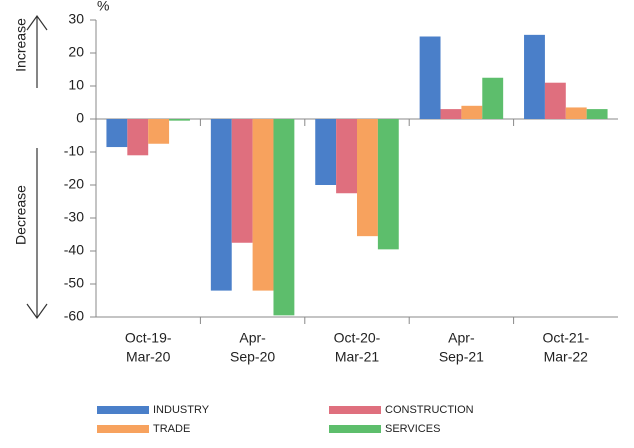 The width and height of the screenshot is (634, 448). What do you see at coordinates (148, 357) in the screenshot?
I see `x-tick-label: Mar-20` at bounding box center [148, 357].